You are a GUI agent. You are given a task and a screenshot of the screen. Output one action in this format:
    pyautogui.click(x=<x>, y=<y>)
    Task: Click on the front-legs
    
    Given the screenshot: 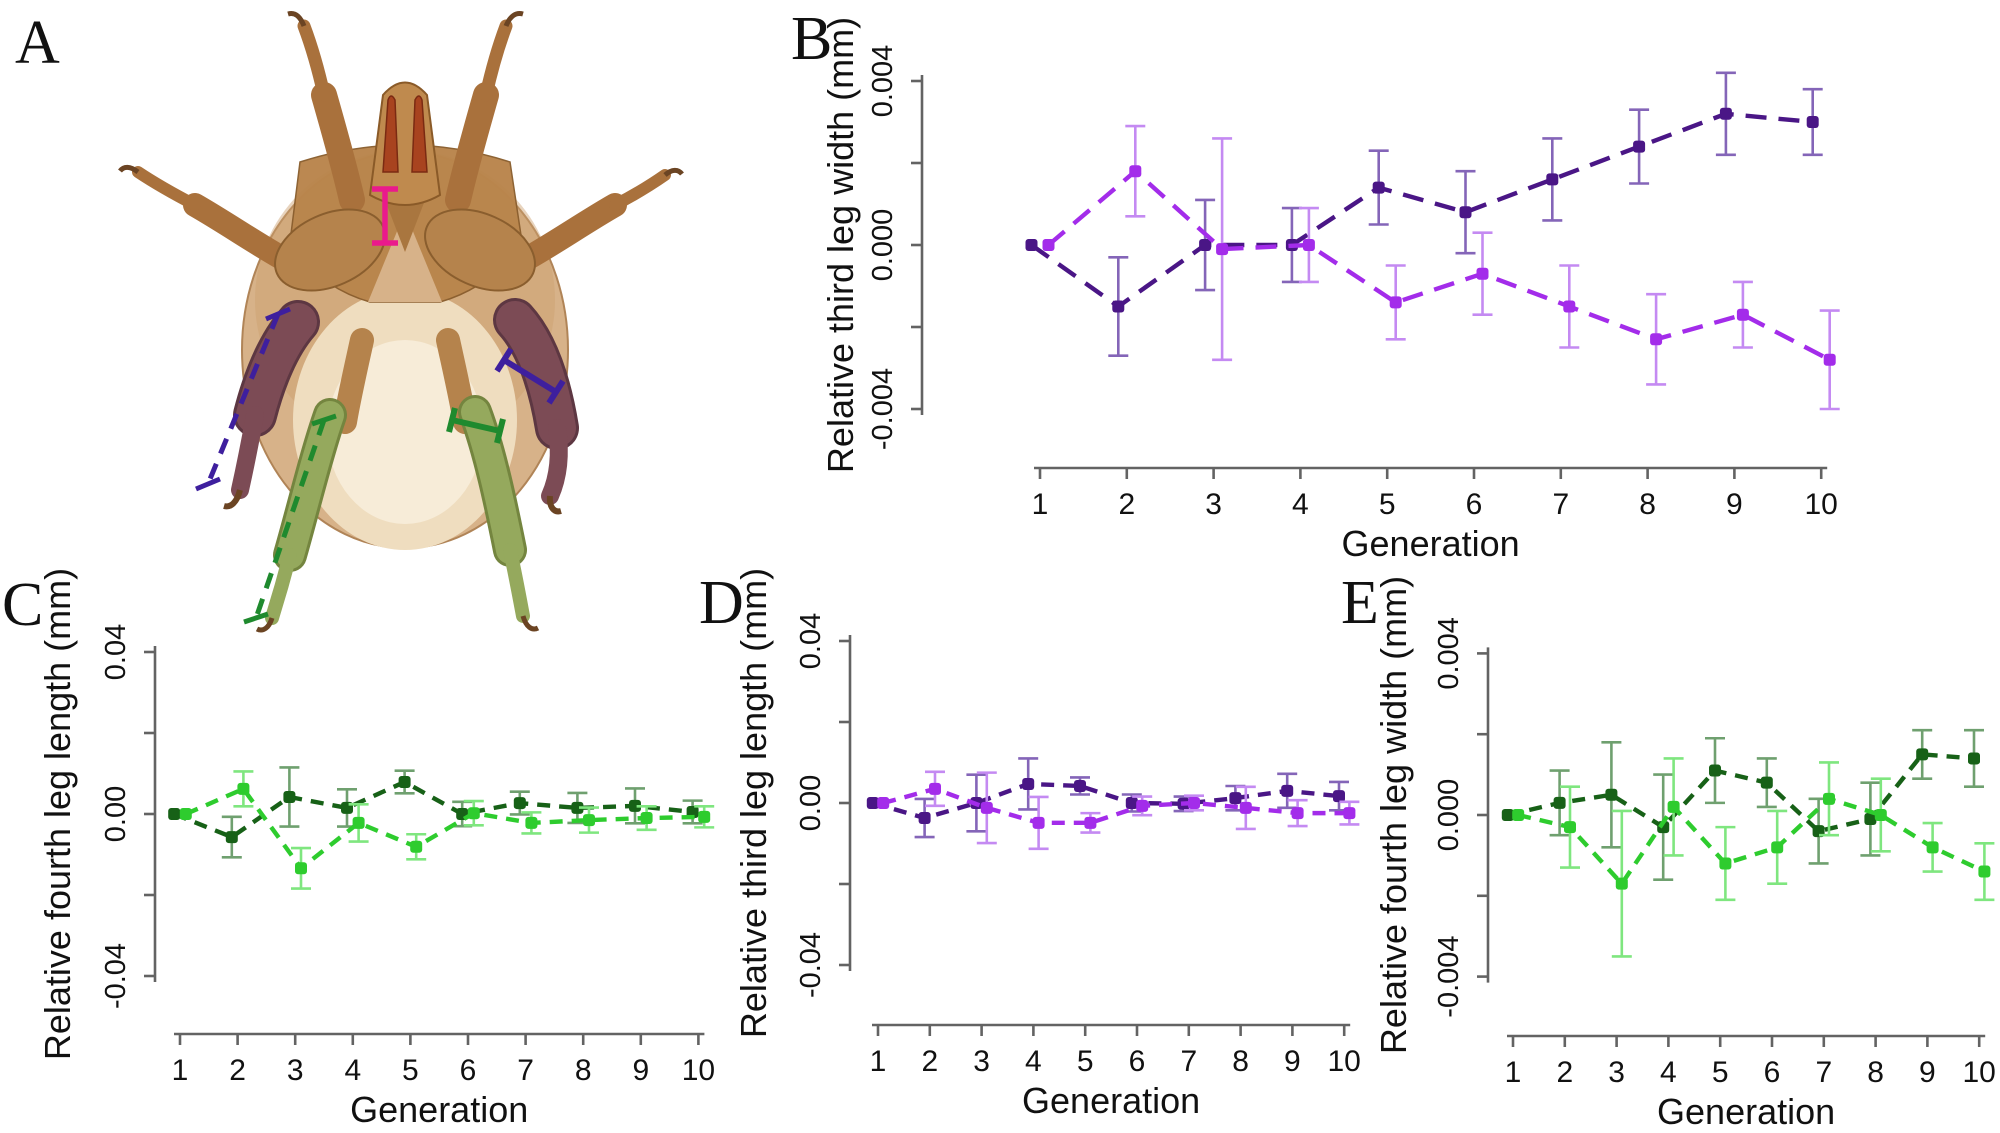 What is the action you would take?
    pyautogui.click(x=405, y=116)
    